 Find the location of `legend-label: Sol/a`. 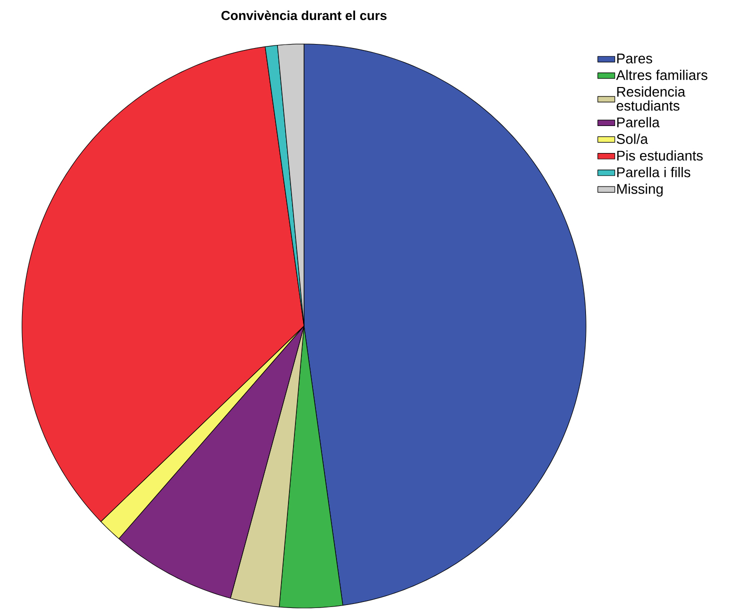

legend-label: Sol/a is located at coordinates (632, 139).